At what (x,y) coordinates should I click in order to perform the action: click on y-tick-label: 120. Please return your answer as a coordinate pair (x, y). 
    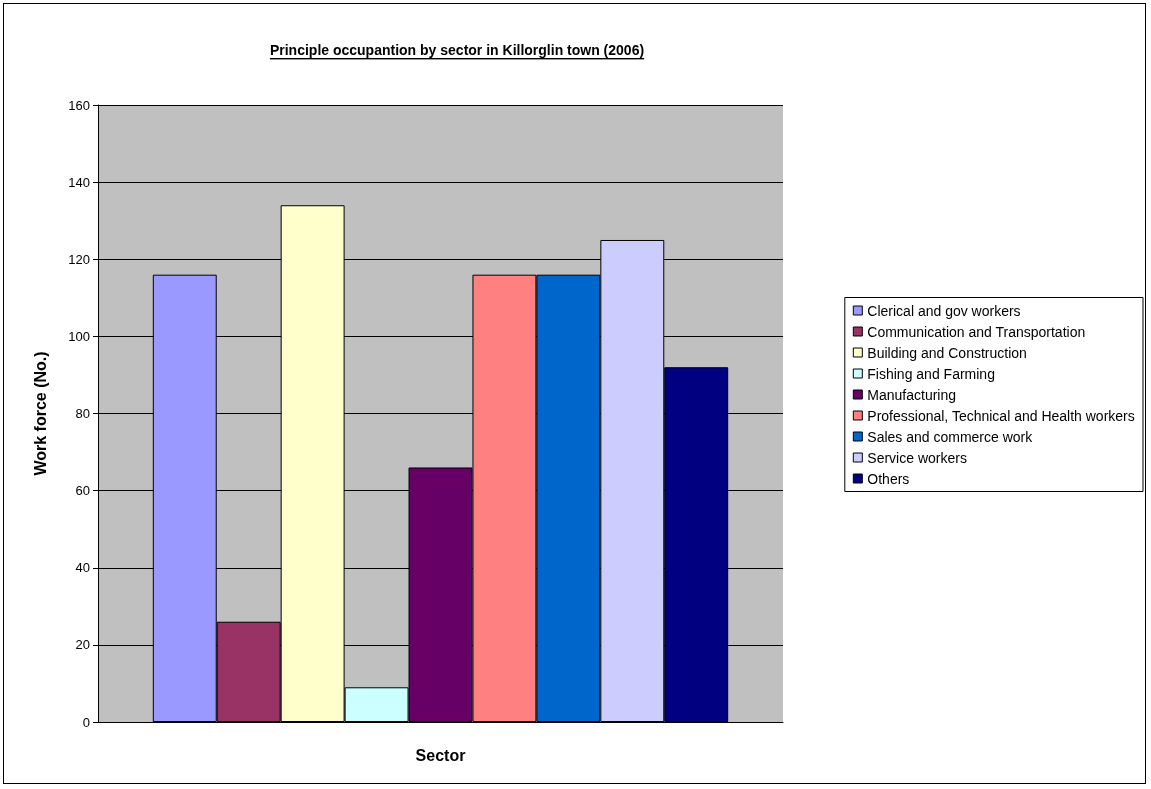
    Looking at the image, I should click on (79, 259).